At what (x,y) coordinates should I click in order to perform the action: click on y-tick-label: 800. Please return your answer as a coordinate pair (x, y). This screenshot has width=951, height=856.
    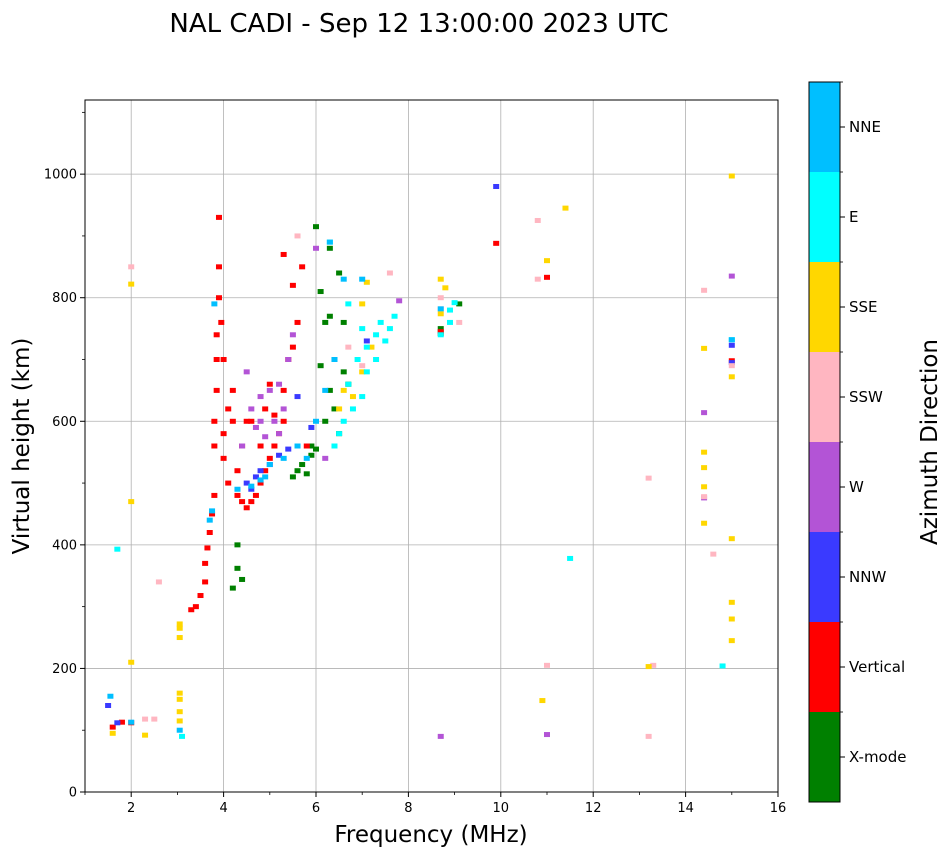
    Looking at the image, I should click on (64, 298).